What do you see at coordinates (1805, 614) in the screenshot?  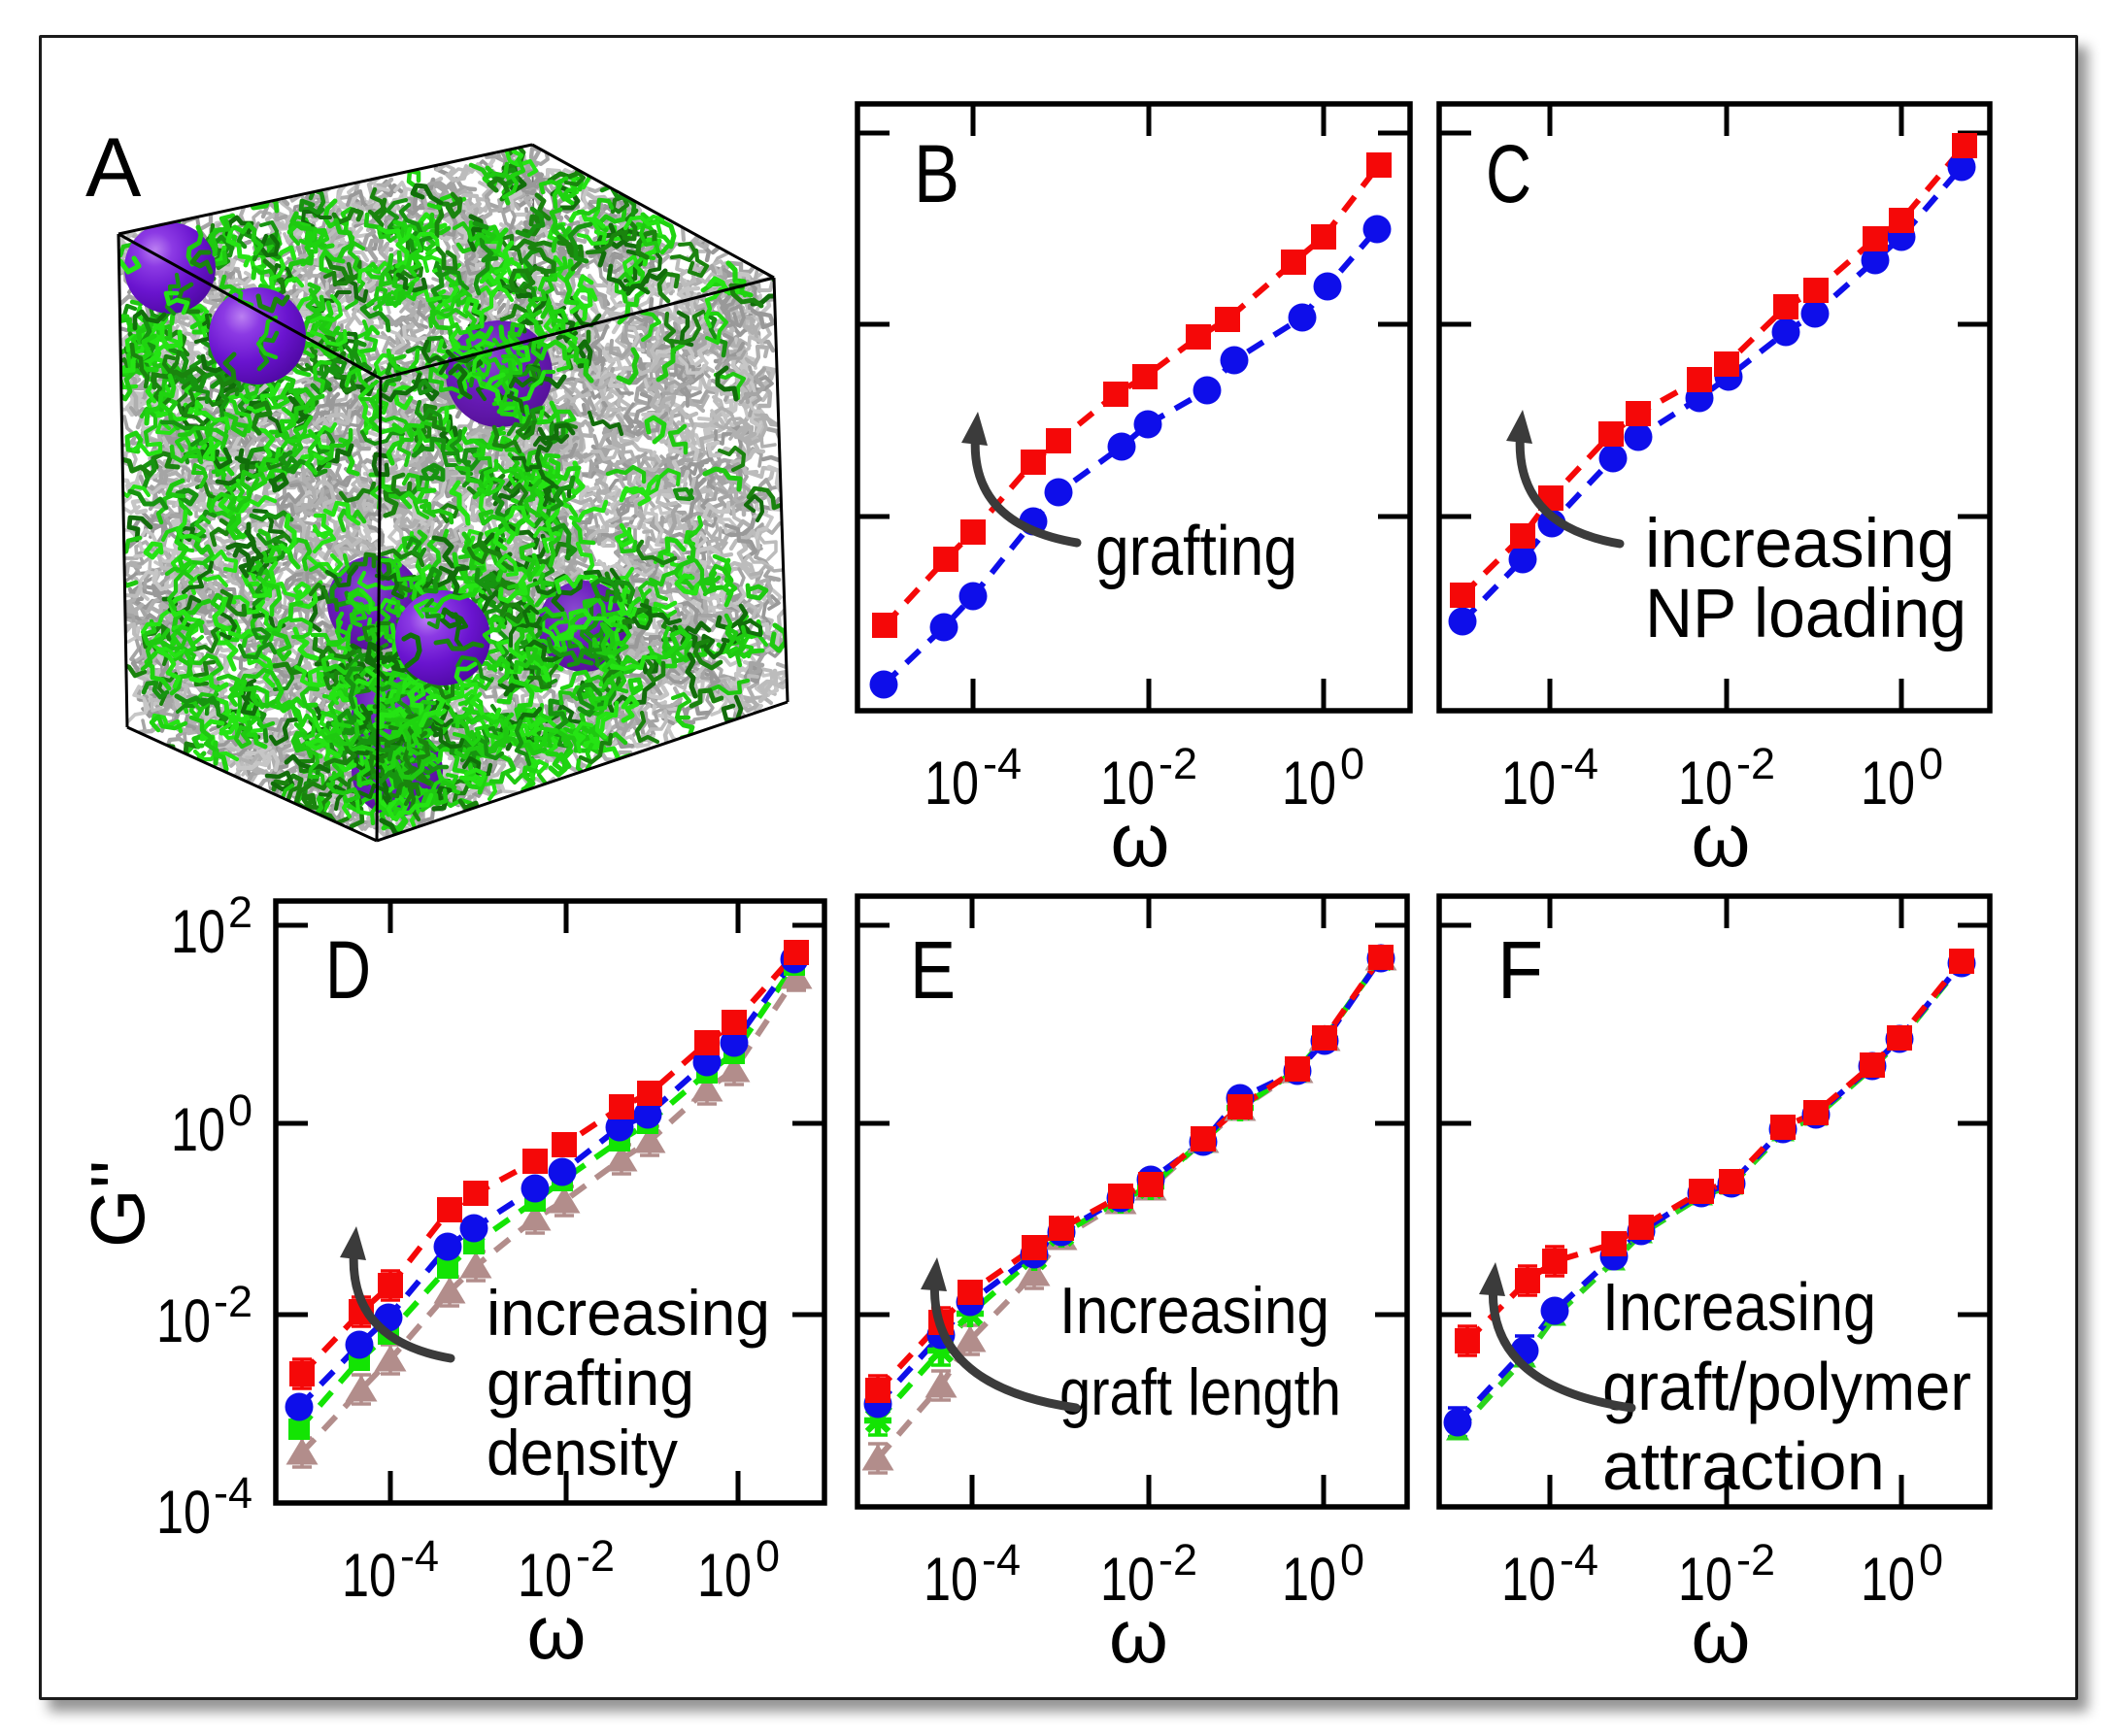 I see `svg-text: NP loading` at bounding box center [1805, 614].